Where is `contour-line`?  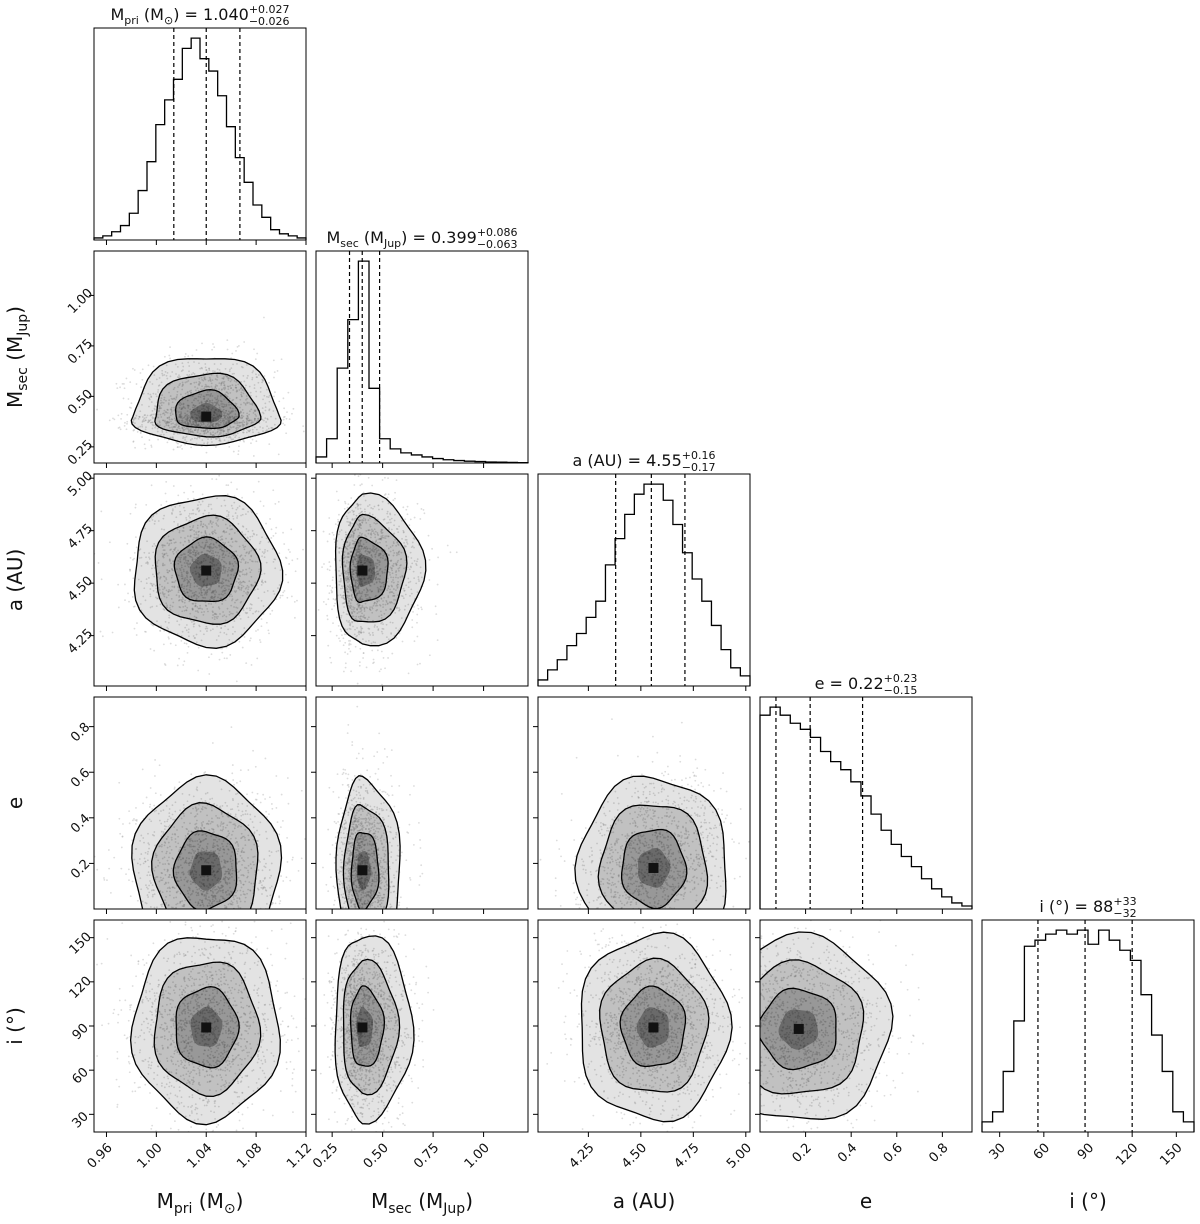
contour-line is located at coordinates (207, 409).